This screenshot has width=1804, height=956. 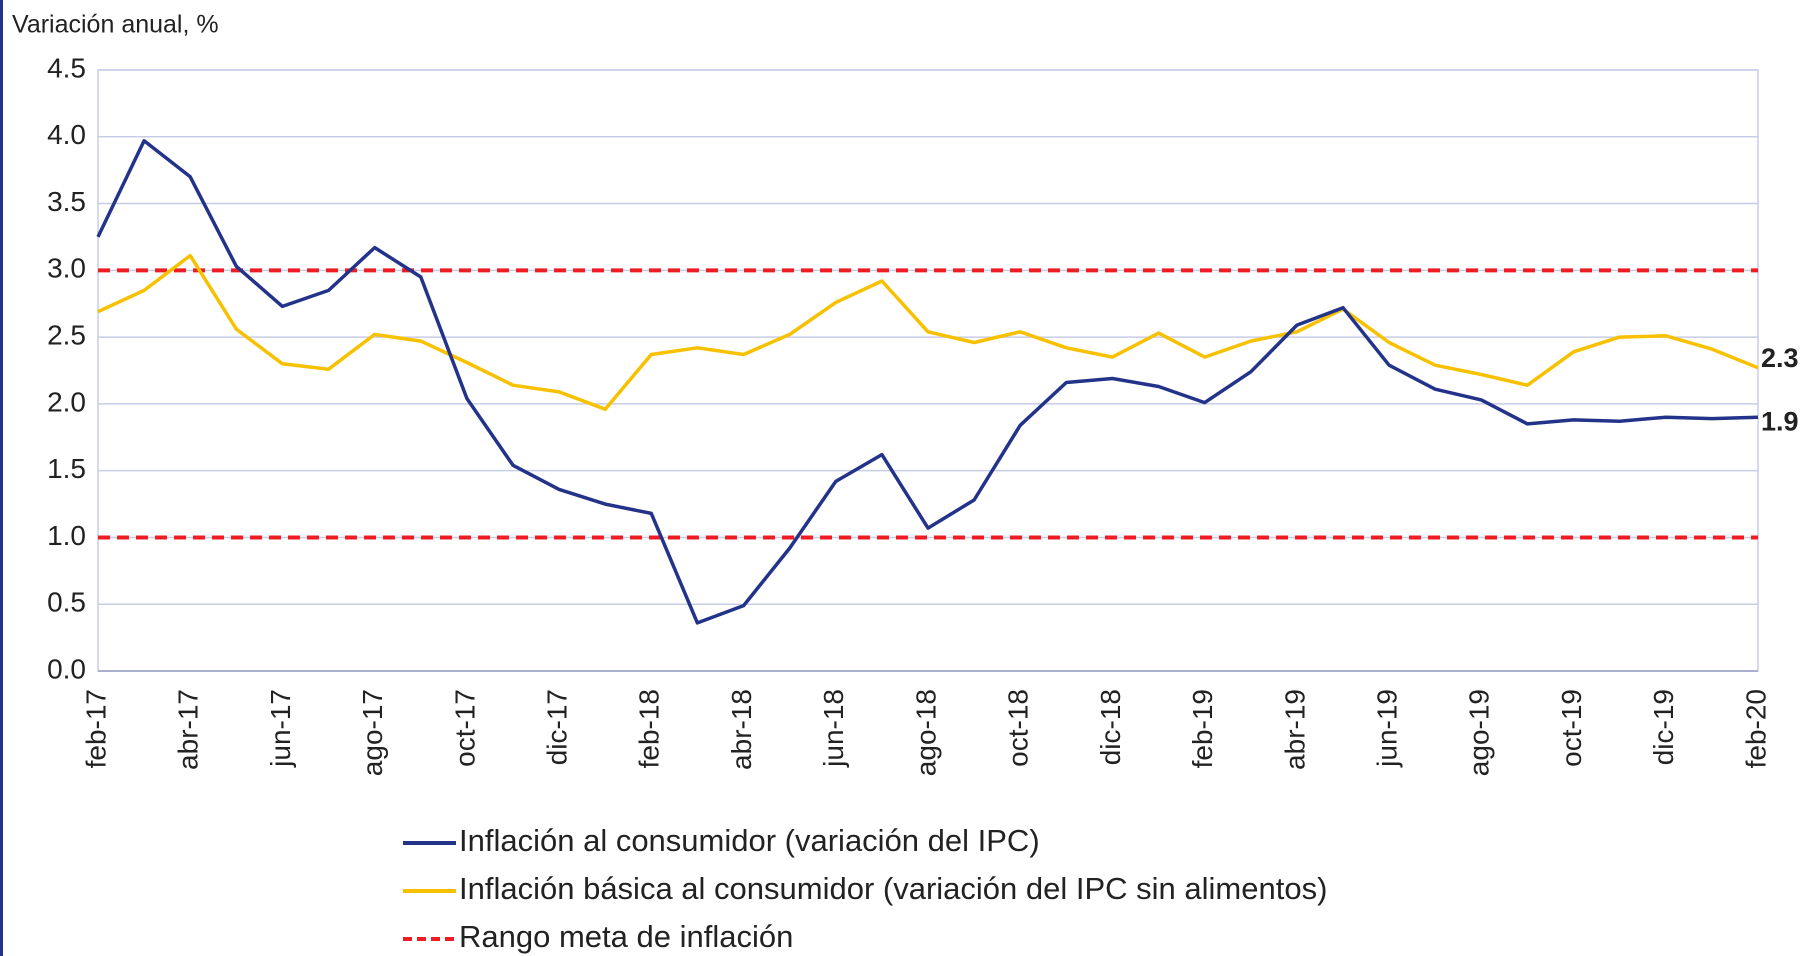 I want to click on x-tick-label: abr-18, so click(x=741, y=729).